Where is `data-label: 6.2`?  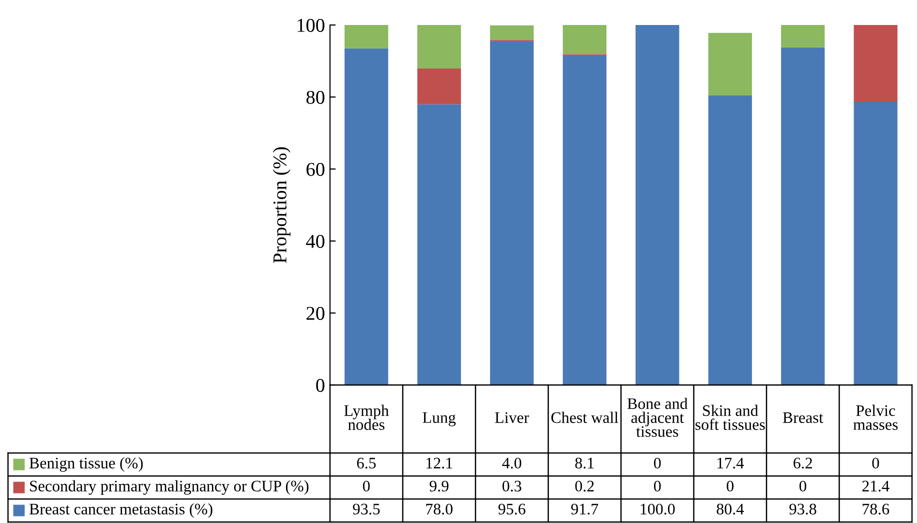
data-label: 6.2 is located at coordinates (803, 463).